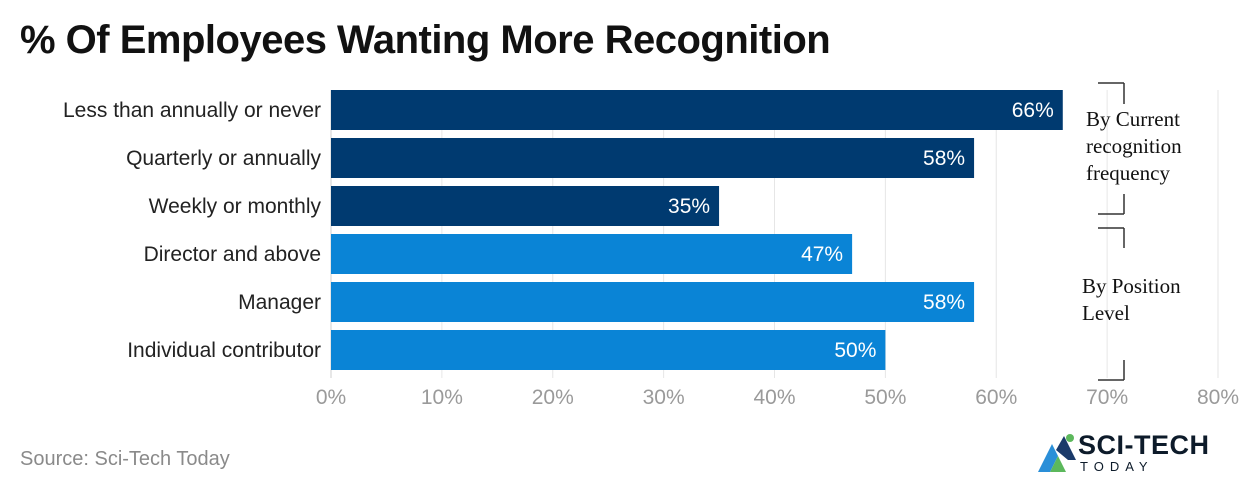  I want to click on category-label: Individual contributor, so click(224, 350).